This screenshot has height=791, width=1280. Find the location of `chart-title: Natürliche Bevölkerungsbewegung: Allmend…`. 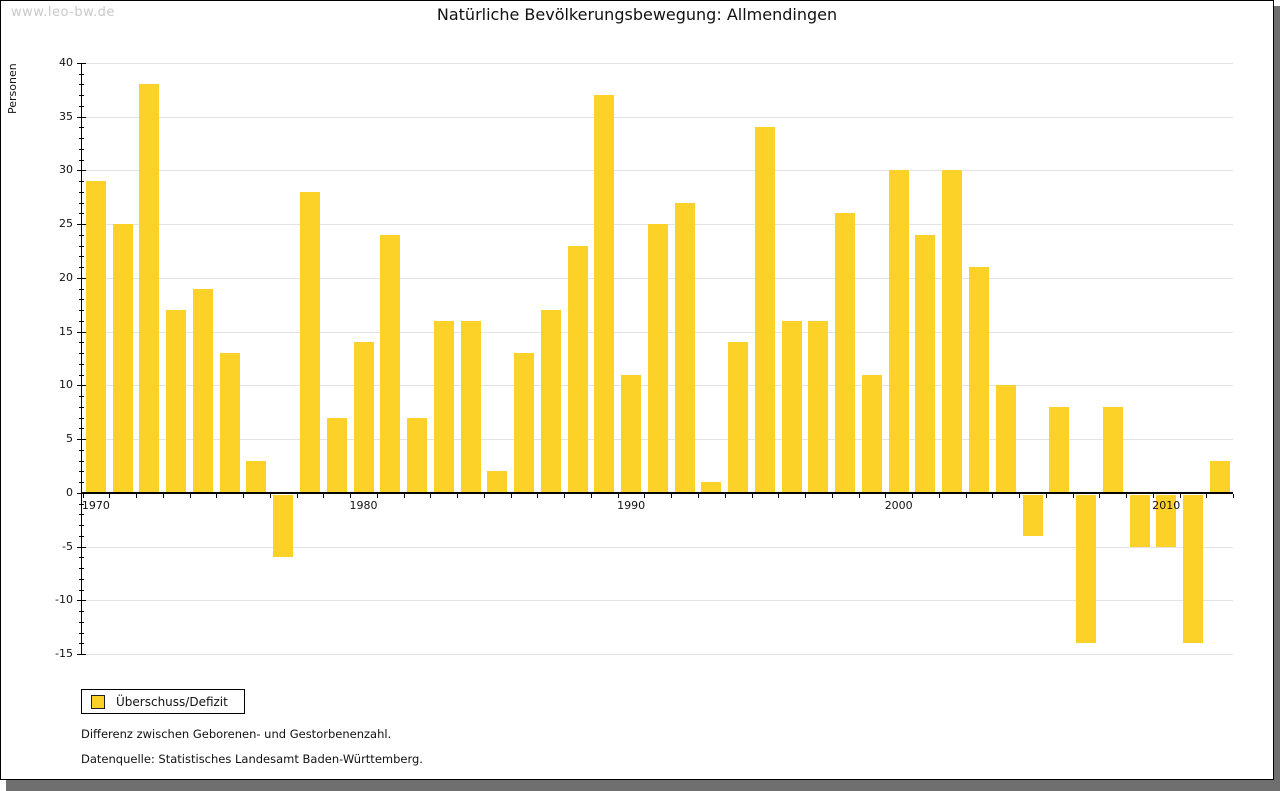

chart-title: Natürliche Bevölkerungsbewegung: Allmend… is located at coordinates (637, 14).